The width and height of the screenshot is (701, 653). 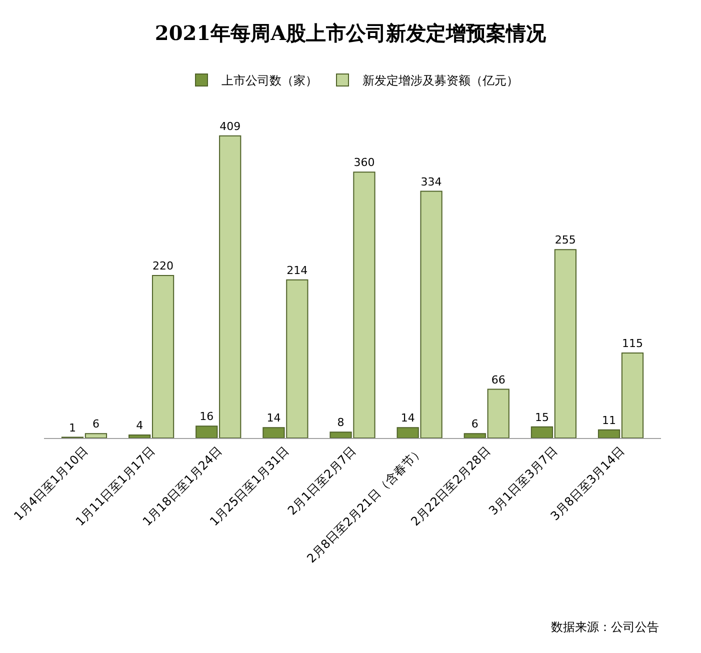 I want to click on data-label: 4, so click(x=140, y=425).